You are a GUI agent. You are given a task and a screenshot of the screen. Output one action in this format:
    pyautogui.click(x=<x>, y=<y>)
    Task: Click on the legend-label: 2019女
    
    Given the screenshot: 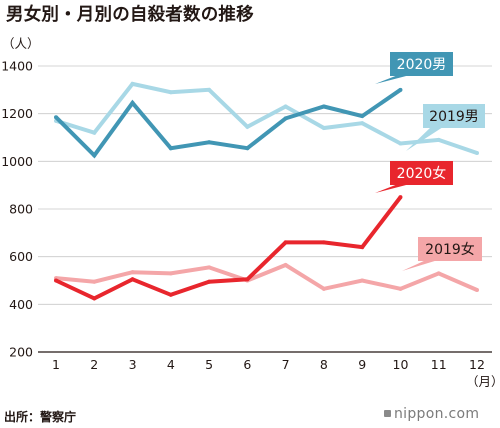 What is the action you would take?
    pyautogui.click(x=450, y=249)
    